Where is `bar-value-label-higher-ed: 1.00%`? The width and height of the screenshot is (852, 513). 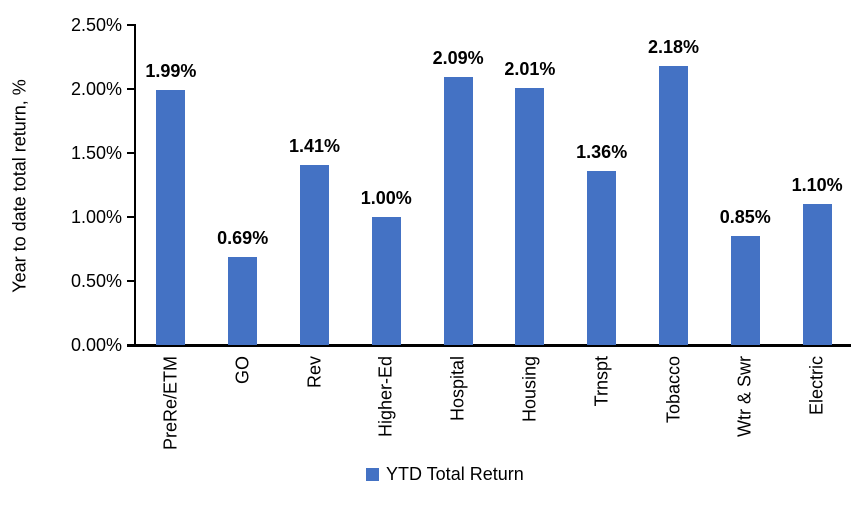 bar-value-label-higher-ed: 1.00% is located at coordinates (386, 198).